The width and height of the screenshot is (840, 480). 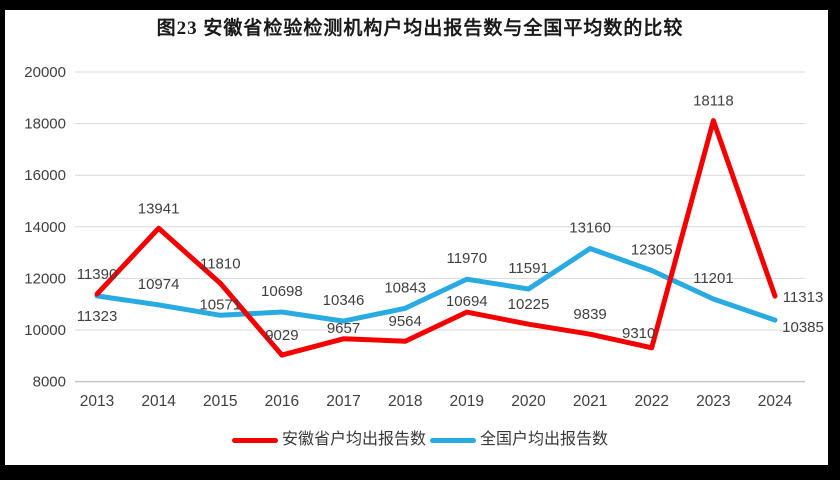 I want to click on data-label-national-2019: 11970, so click(x=466, y=258).